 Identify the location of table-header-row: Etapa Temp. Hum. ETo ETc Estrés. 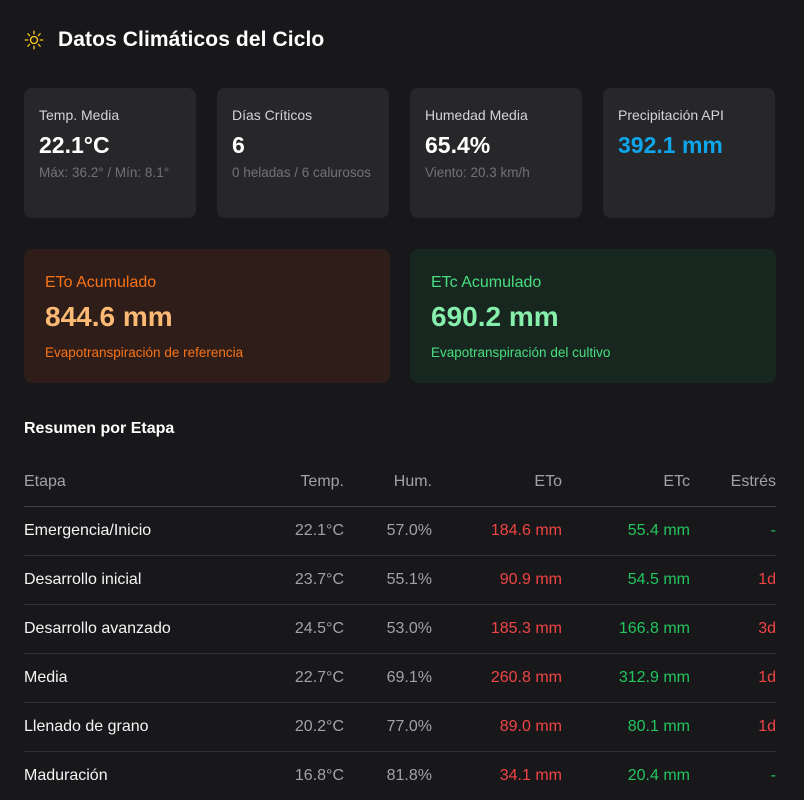
(400, 482).